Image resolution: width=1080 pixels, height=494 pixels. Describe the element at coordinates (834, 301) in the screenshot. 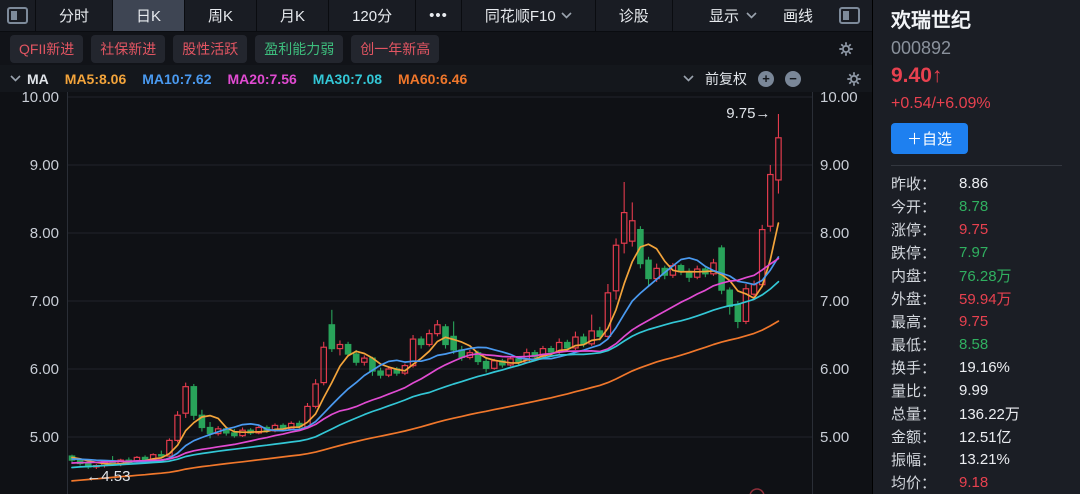

I see `y-axis-label-right: 7.00` at that location.